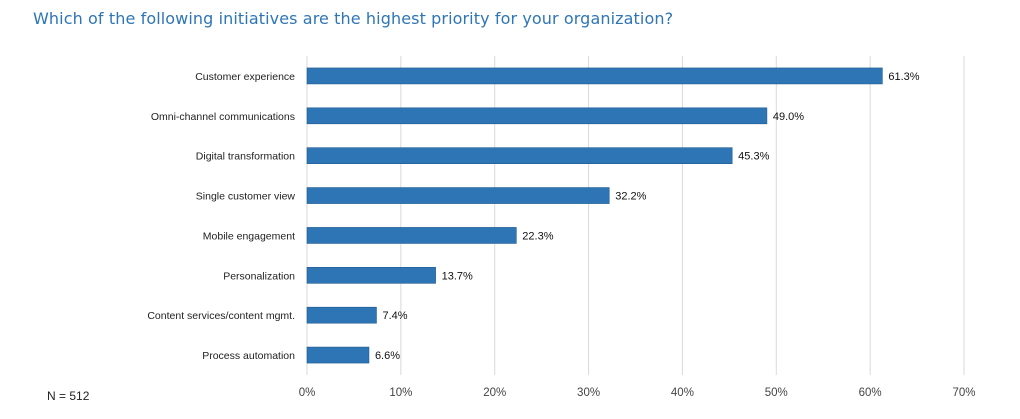 Image resolution: width=1020 pixels, height=419 pixels. I want to click on x-tick-label: 50%, so click(776, 393).